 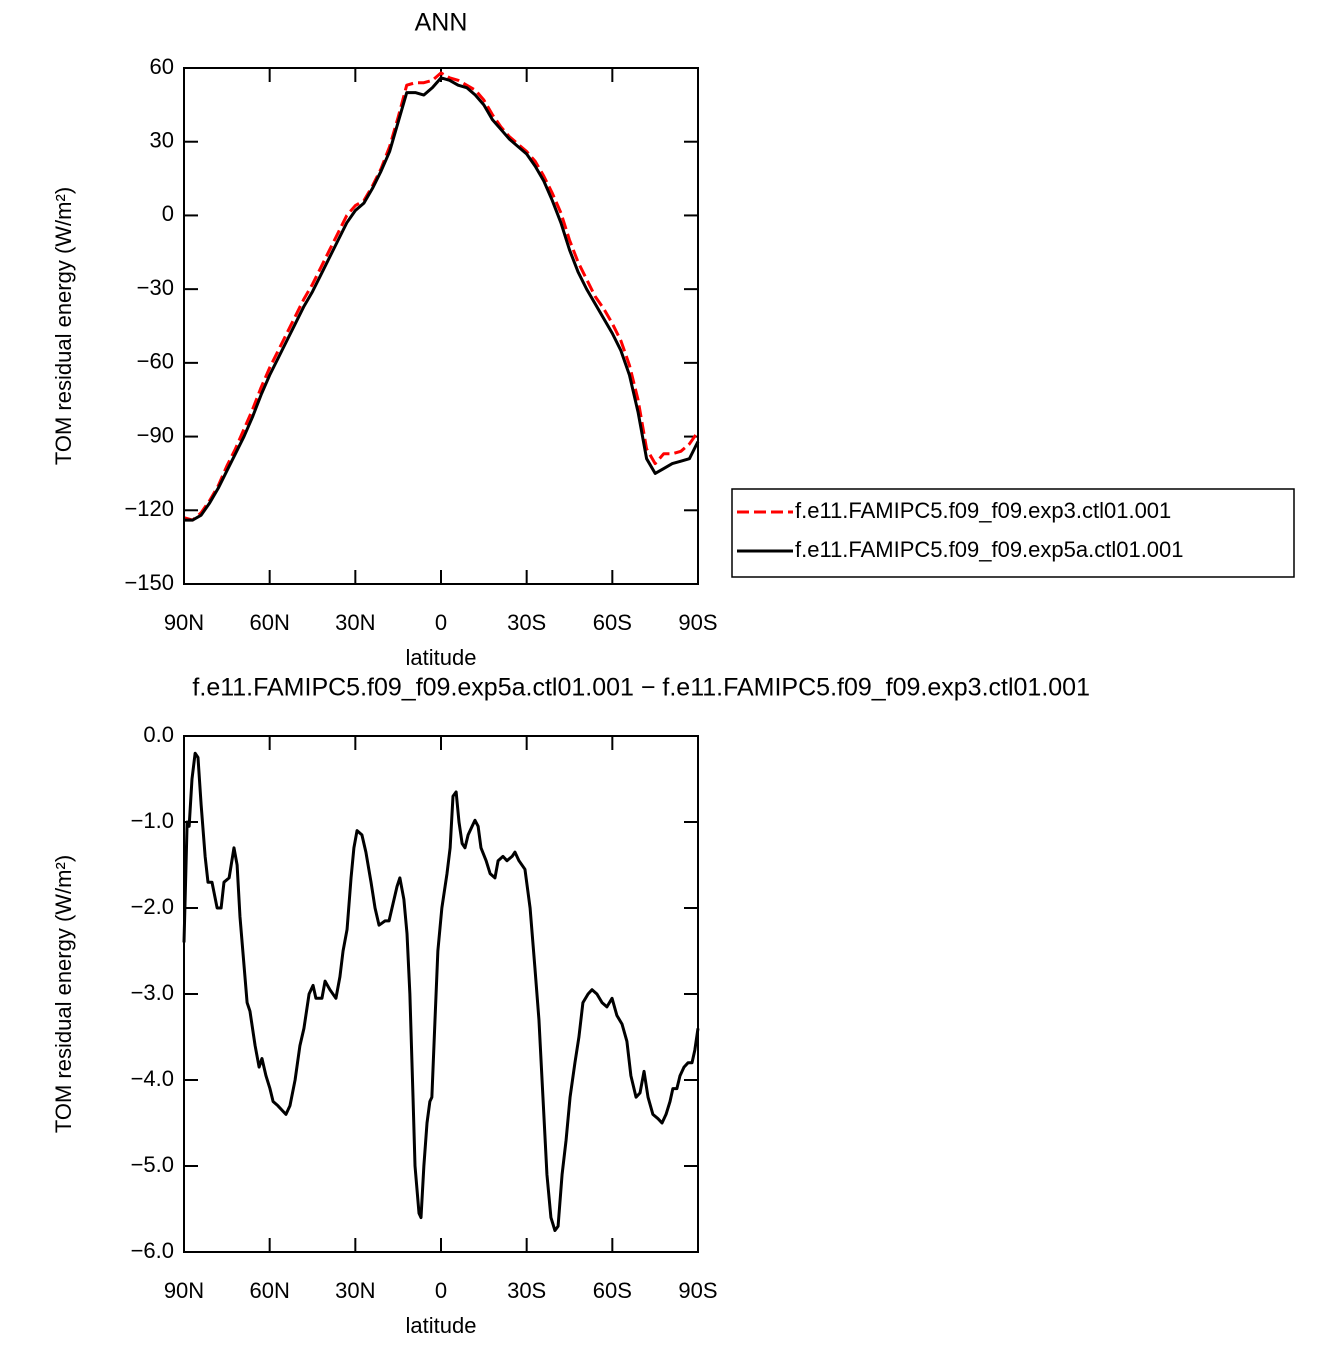 What do you see at coordinates (149, 508) in the screenshot?
I see `y-tick-label: −120` at bounding box center [149, 508].